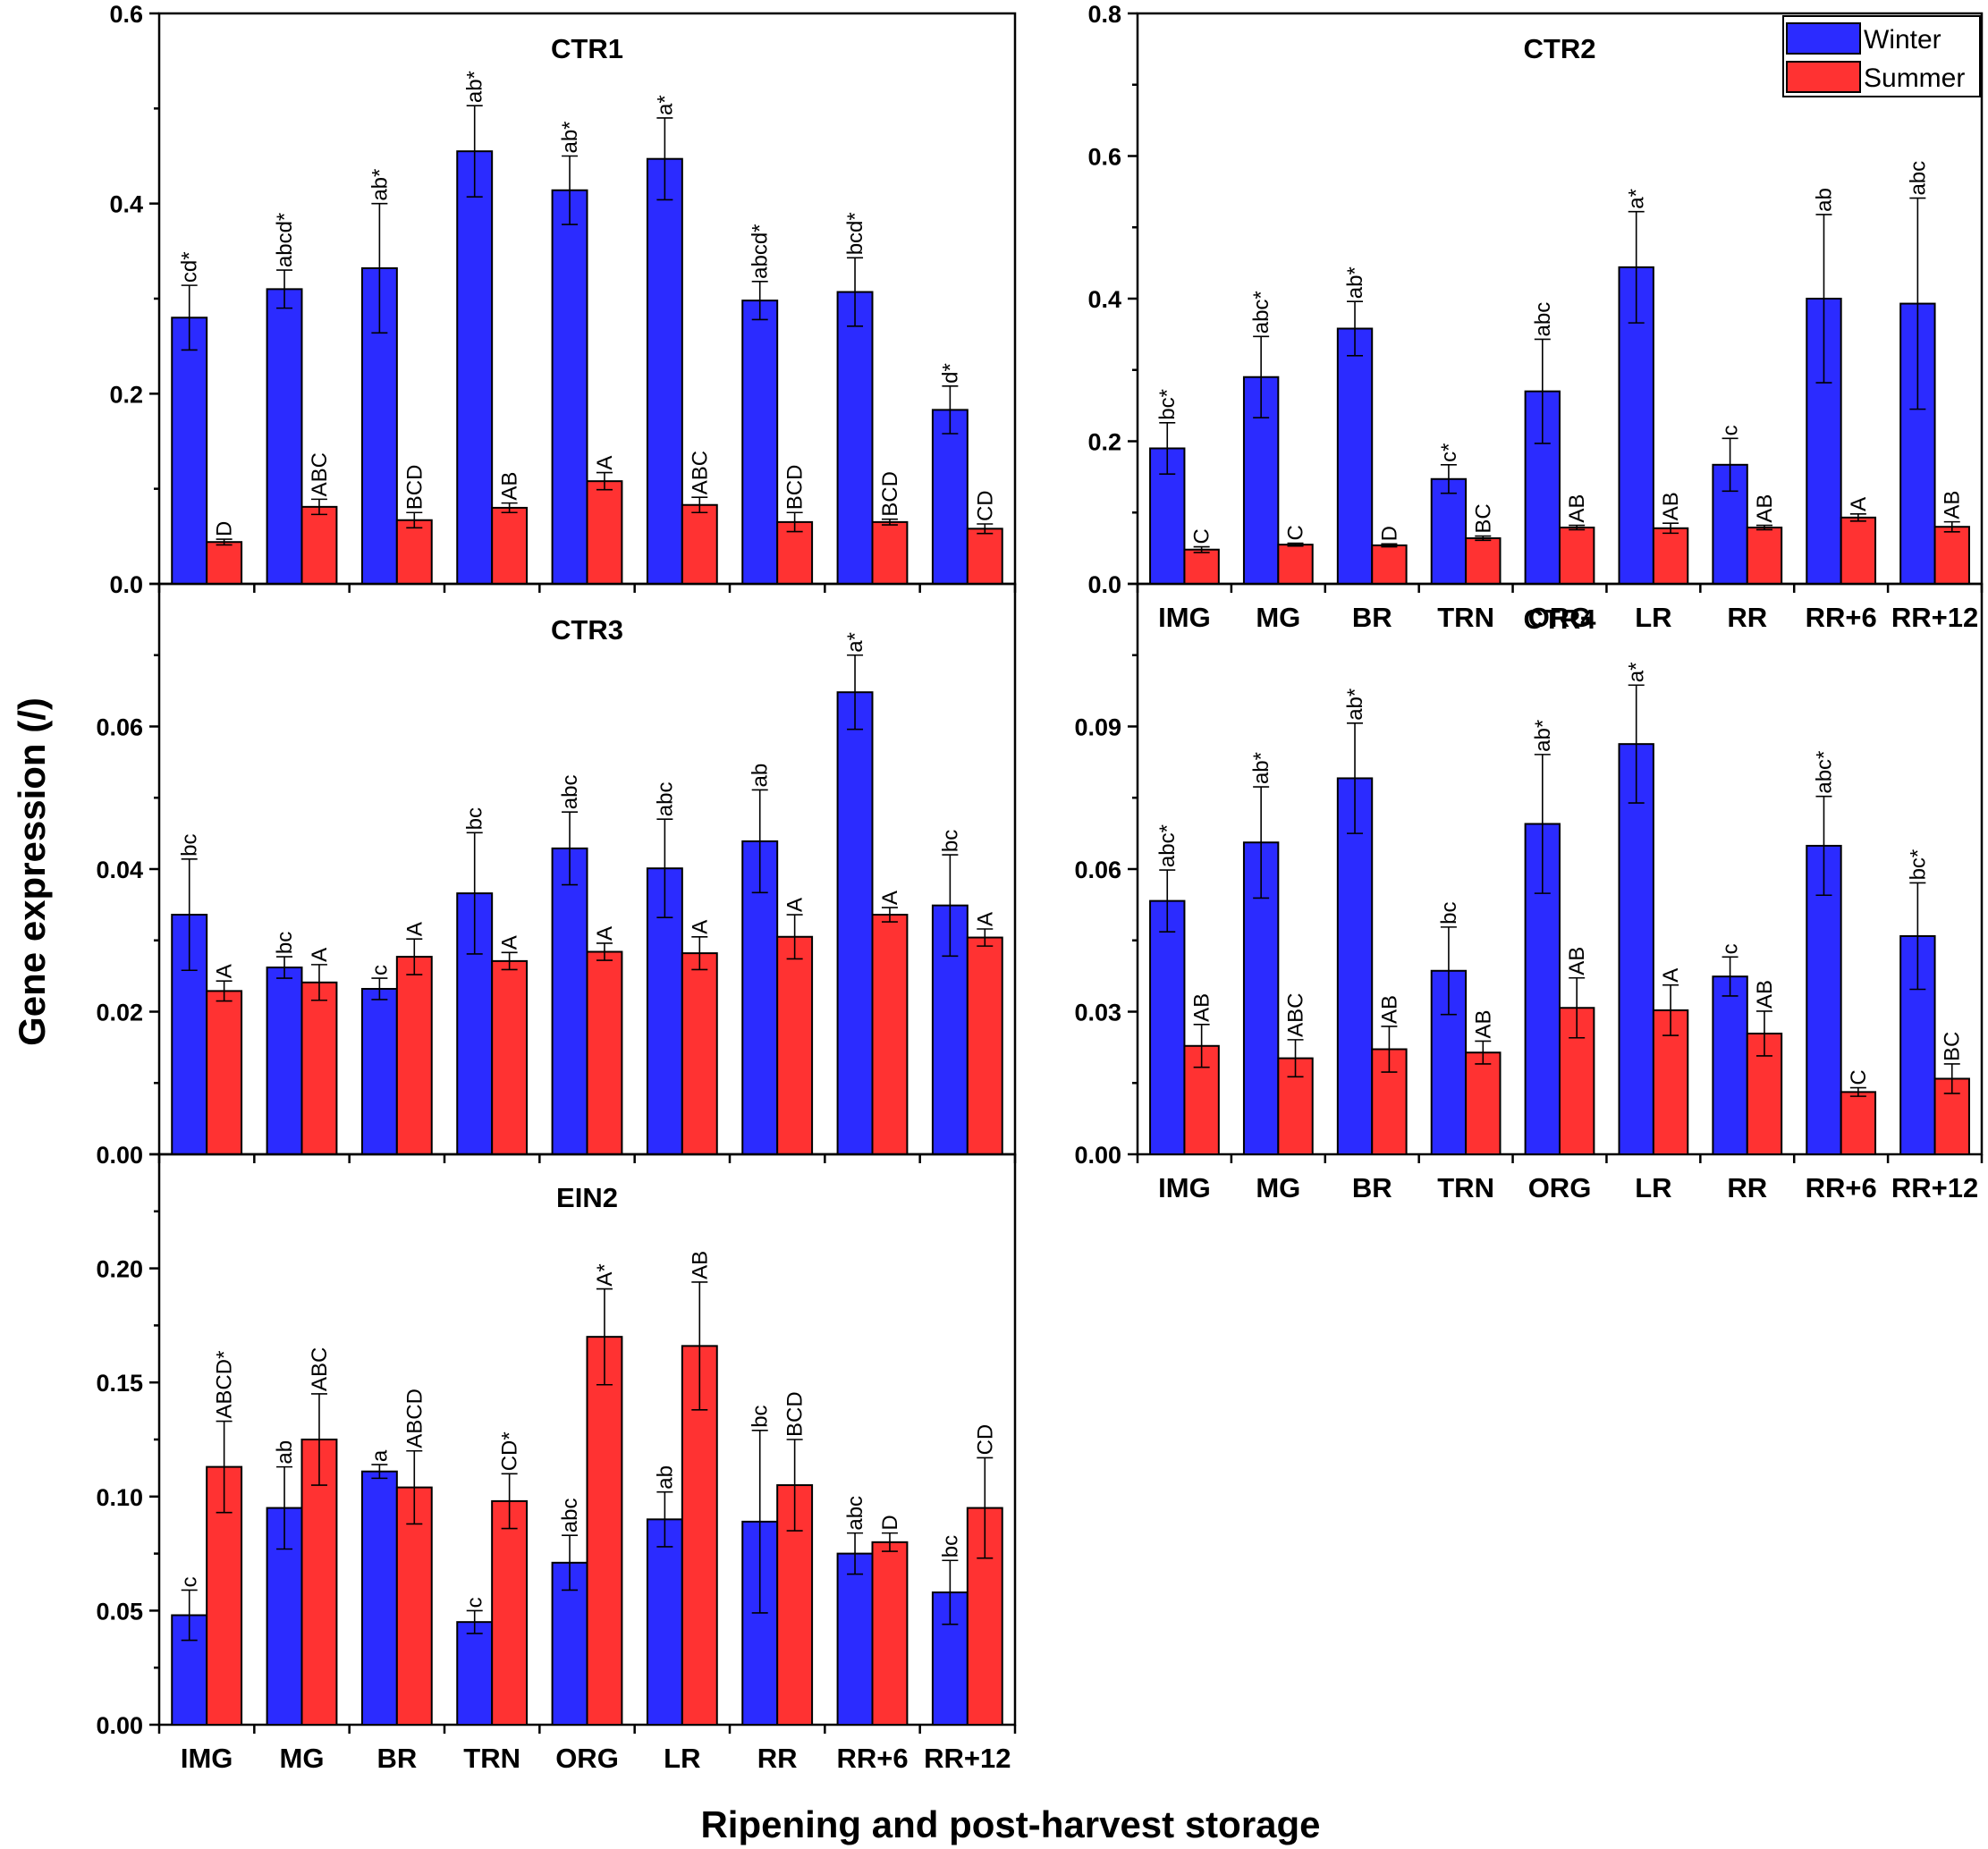 This screenshot has height=1849, width=1988. What do you see at coordinates (1560, 49) in the screenshot?
I see `panel-title: CTR2` at bounding box center [1560, 49].